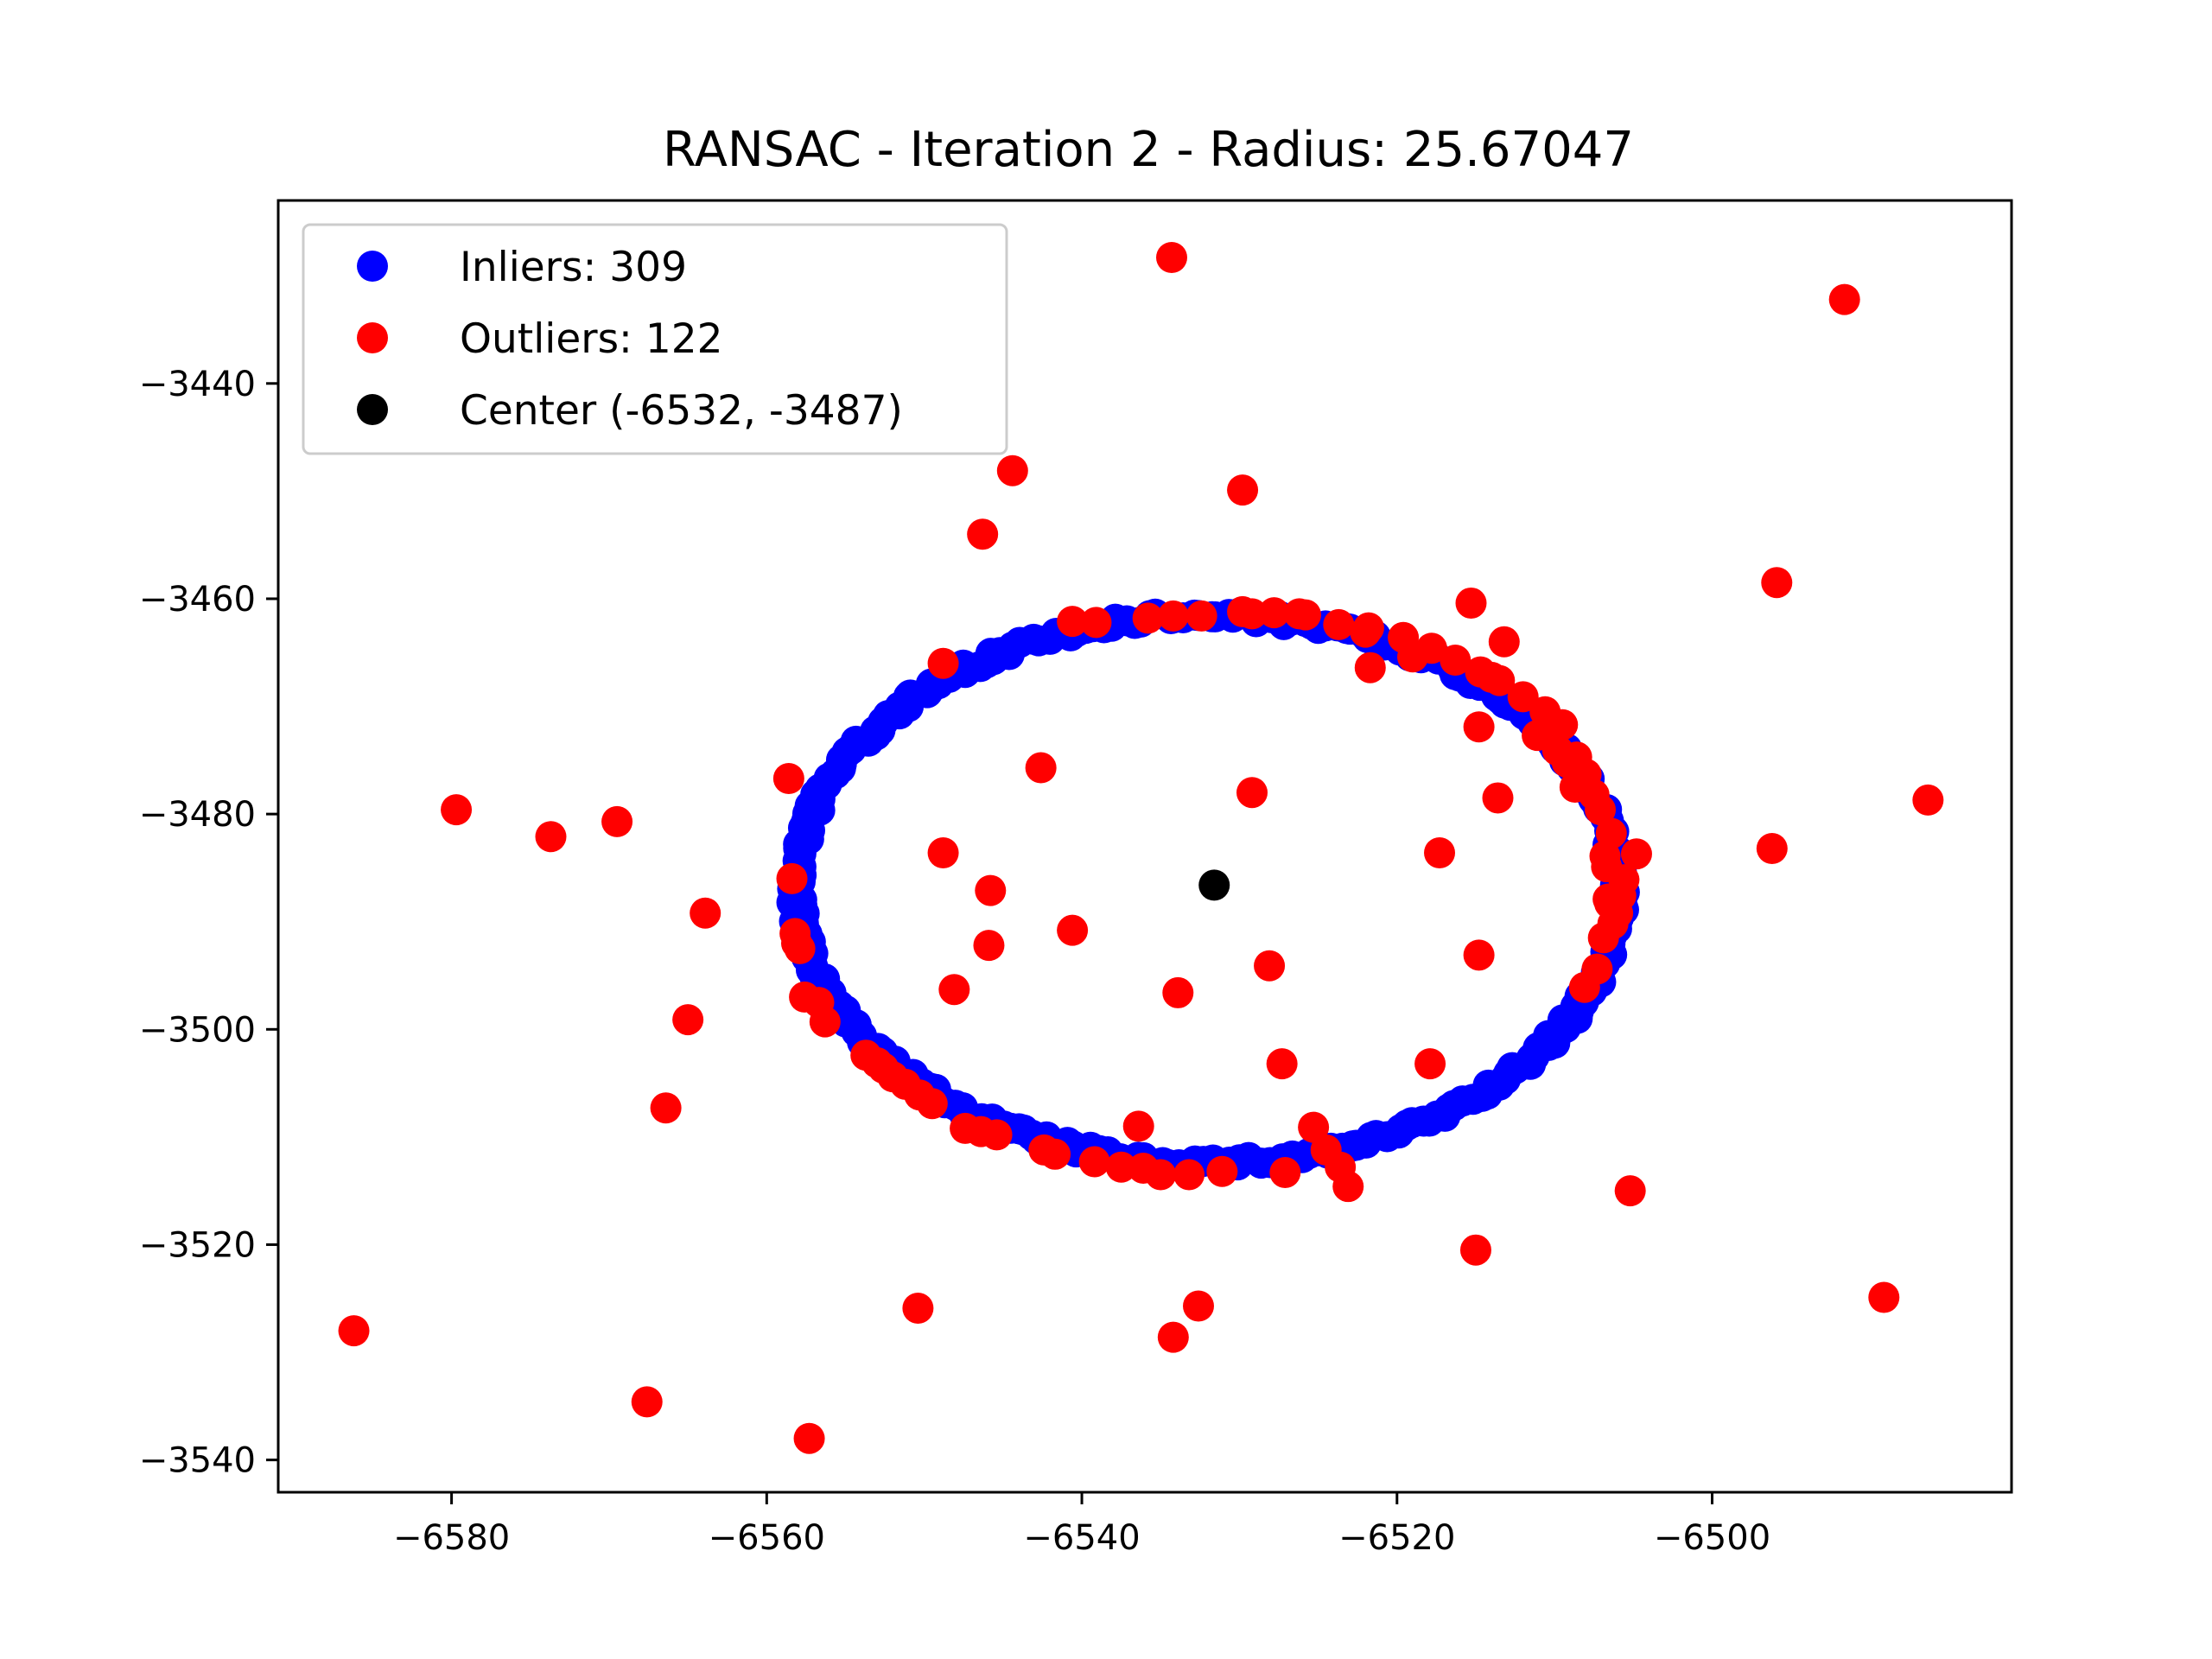 The width and height of the screenshot is (2212, 1659). Describe the element at coordinates (767, 1538) in the screenshot. I see `x-tick-label: −6560` at that location.